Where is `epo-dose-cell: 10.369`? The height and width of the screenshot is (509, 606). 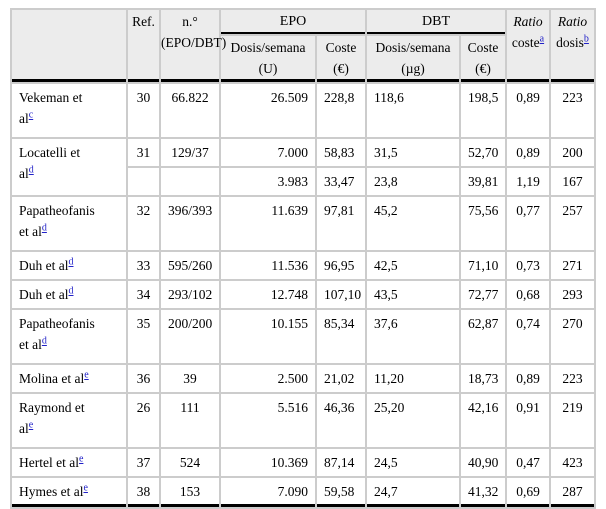
epo-dose-cell: 10.369 is located at coordinates (268, 462).